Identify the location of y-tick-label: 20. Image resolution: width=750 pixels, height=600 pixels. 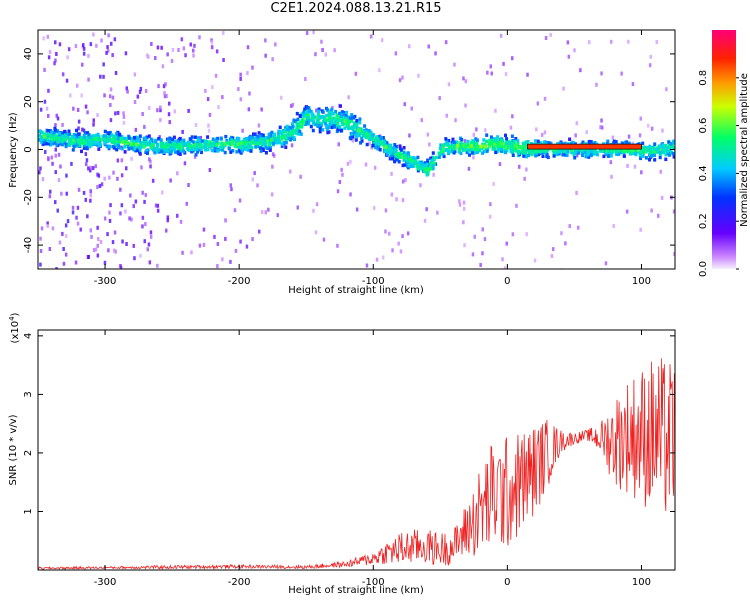
(28, 101).